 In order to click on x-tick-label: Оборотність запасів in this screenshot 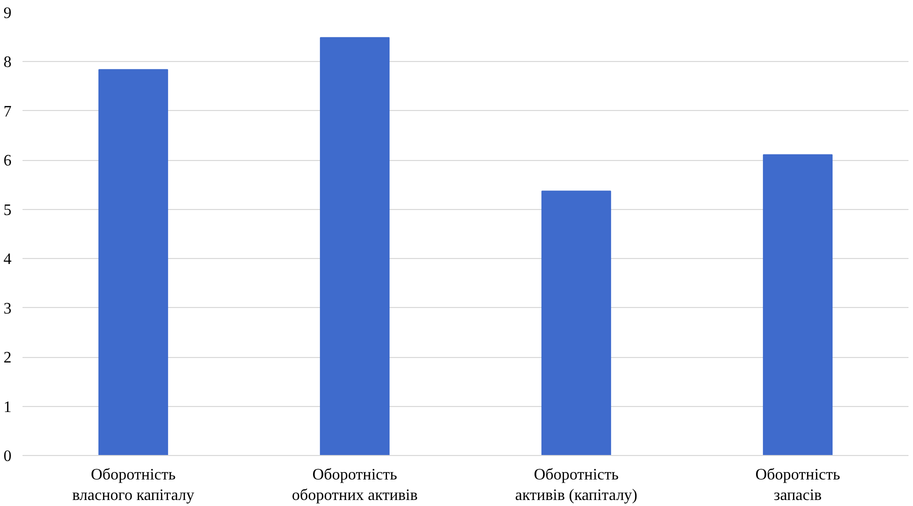, I will do `click(797, 485)`.